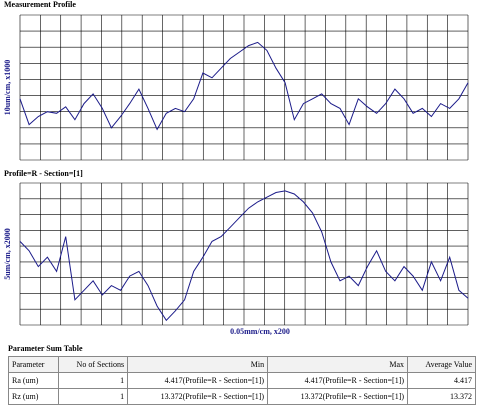 Image resolution: width=480 pixels, height=419 pixels. Describe the element at coordinates (7, 88) in the screenshot. I see `y-axis-label: 10um/cm, x1000` at that location.